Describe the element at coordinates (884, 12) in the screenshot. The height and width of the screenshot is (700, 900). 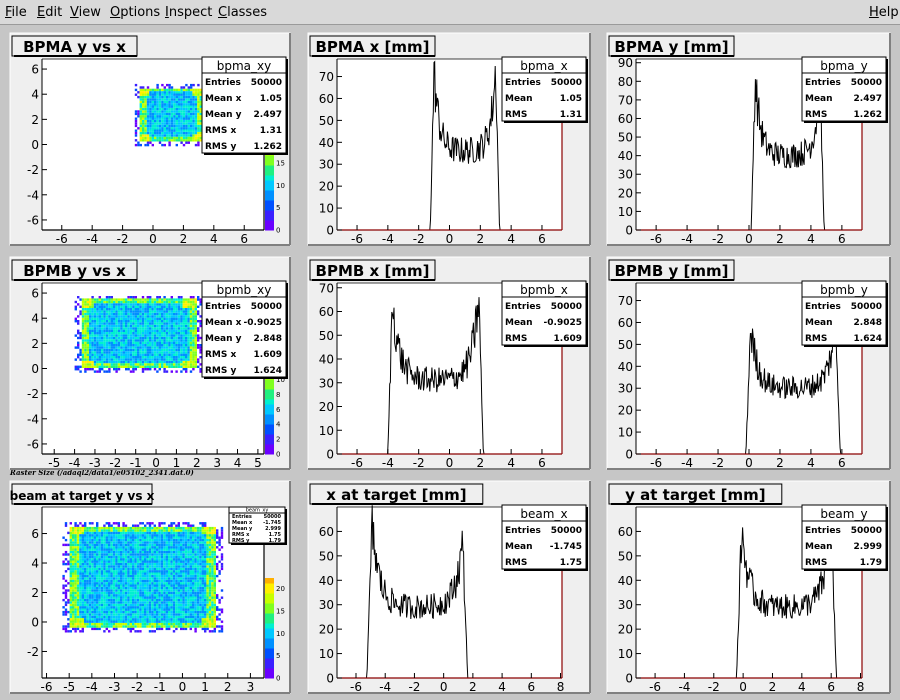
I see `menu-help: Help` at that location.